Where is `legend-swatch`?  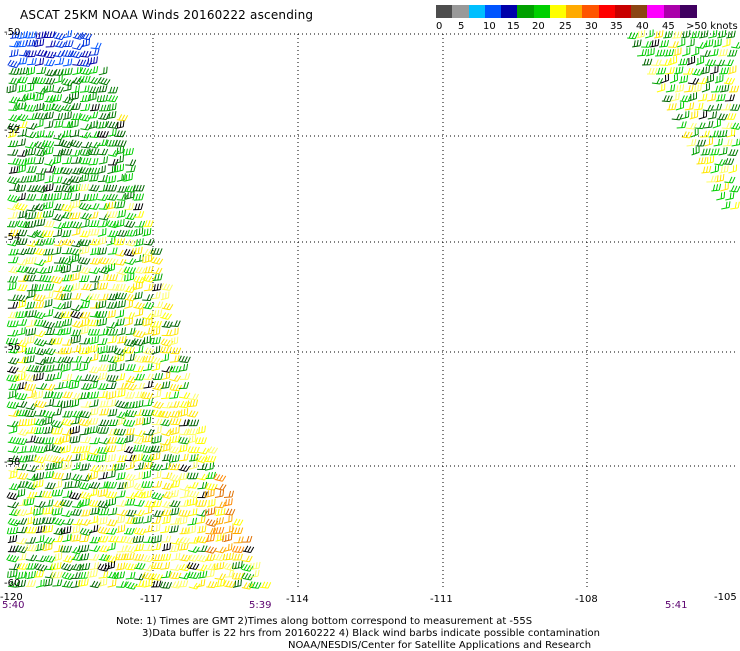
legend-swatch is located at coordinates (574, 11).